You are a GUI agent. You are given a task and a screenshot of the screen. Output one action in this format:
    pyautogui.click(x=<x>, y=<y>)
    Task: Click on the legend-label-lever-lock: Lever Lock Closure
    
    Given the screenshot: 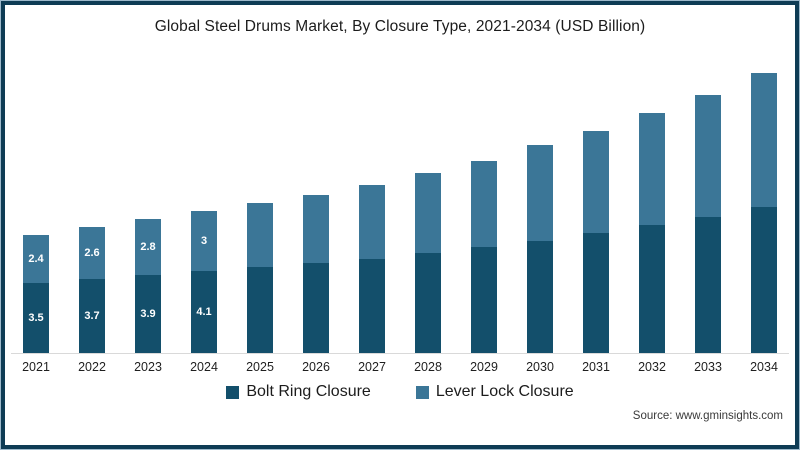 What is the action you would take?
    pyautogui.click(x=504, y=391)
    